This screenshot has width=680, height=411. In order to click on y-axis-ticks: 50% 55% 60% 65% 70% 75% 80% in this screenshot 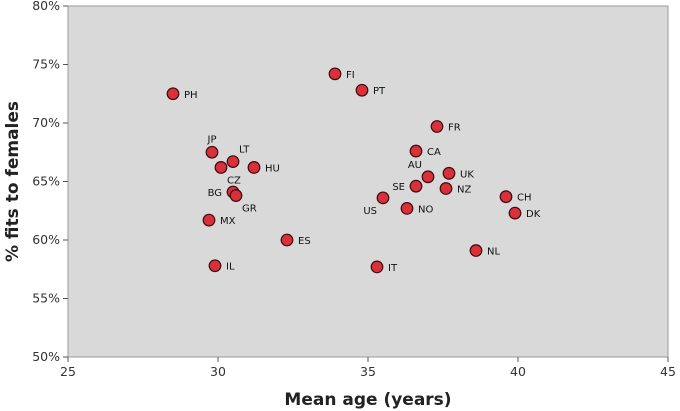, I will do `click(50, 182)`.